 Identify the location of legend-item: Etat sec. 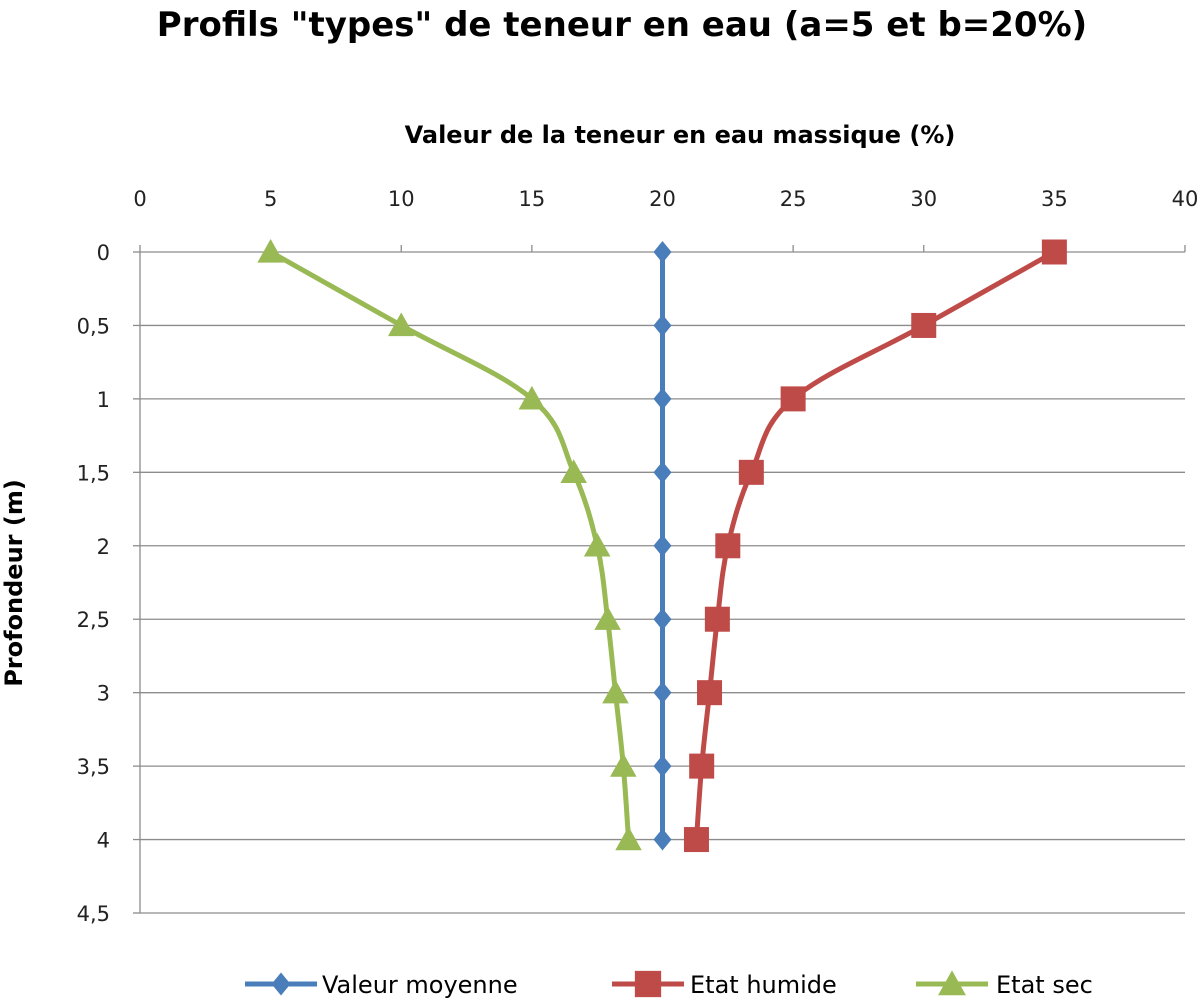
(1004, 984).